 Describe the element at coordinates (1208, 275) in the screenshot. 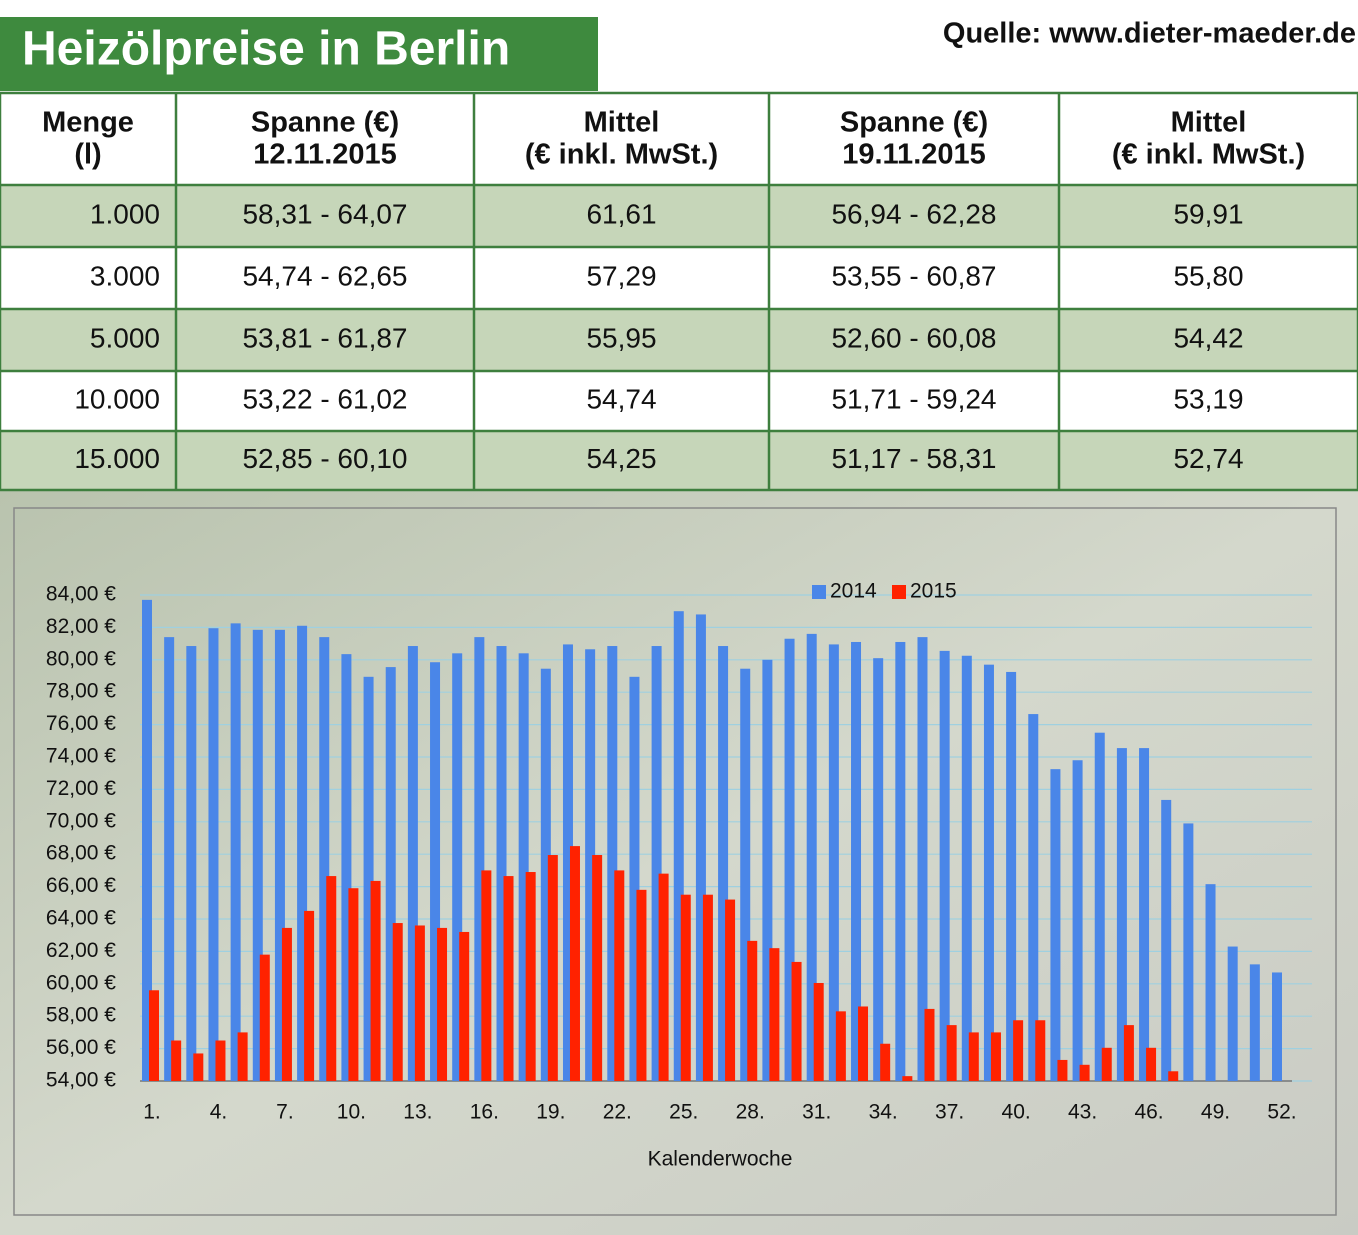

I see `table-cell: 55,80` at that location.